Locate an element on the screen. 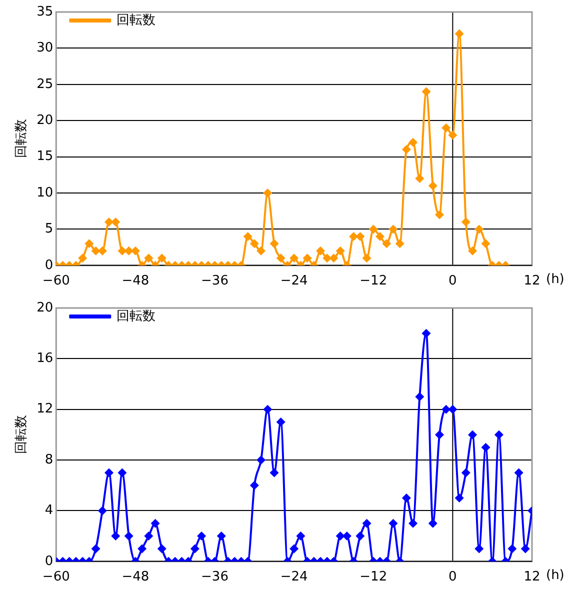  y-tick-label: 4 is located at coordinates (49, 510).